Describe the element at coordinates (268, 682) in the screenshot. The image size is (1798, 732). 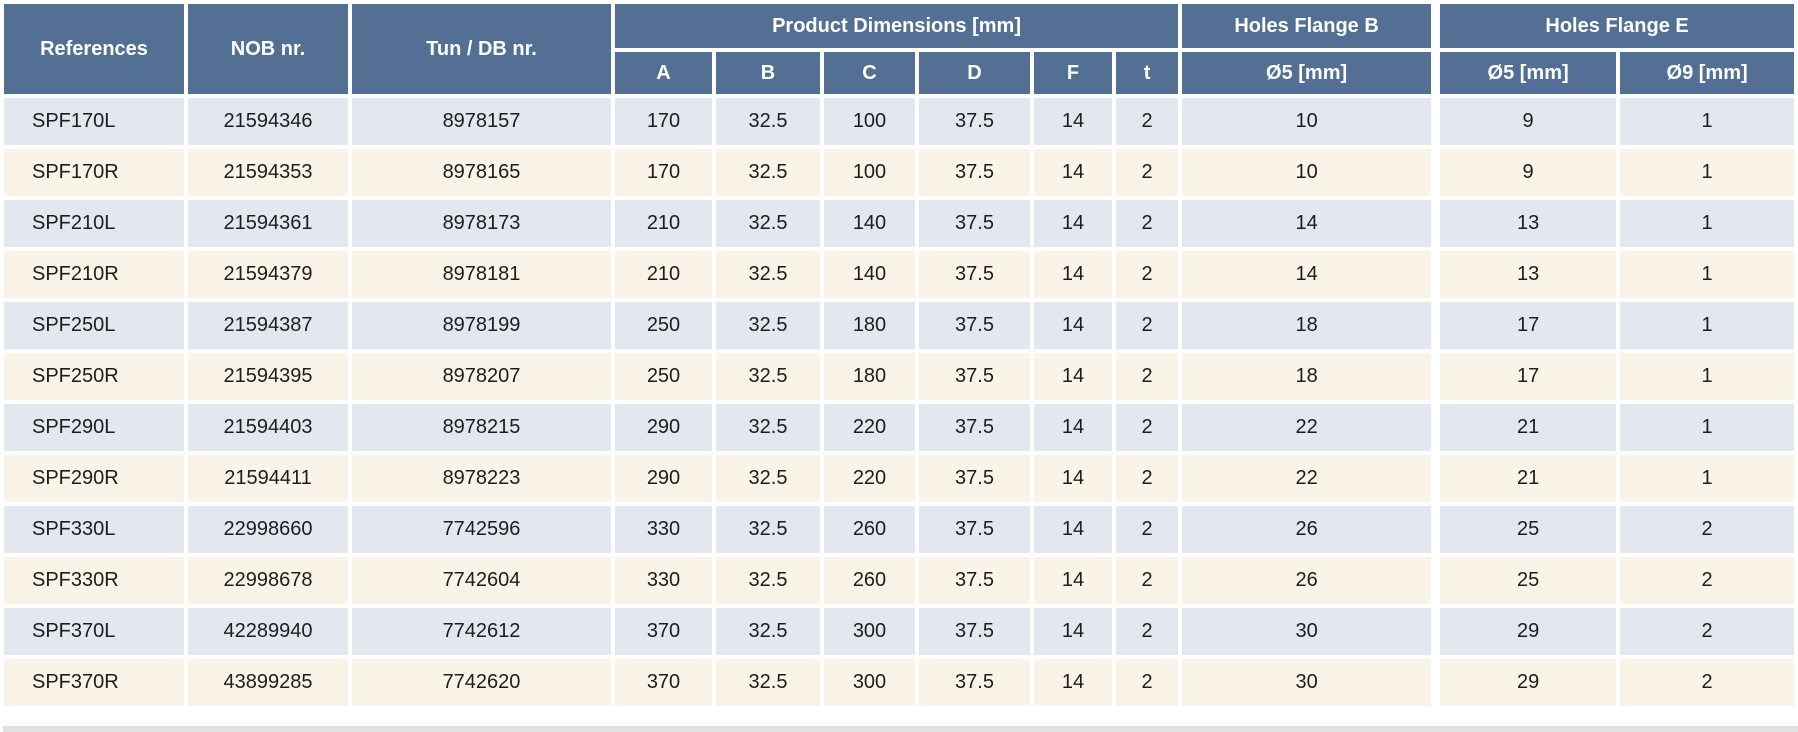
I see `value-cell: 43899285` at that location.